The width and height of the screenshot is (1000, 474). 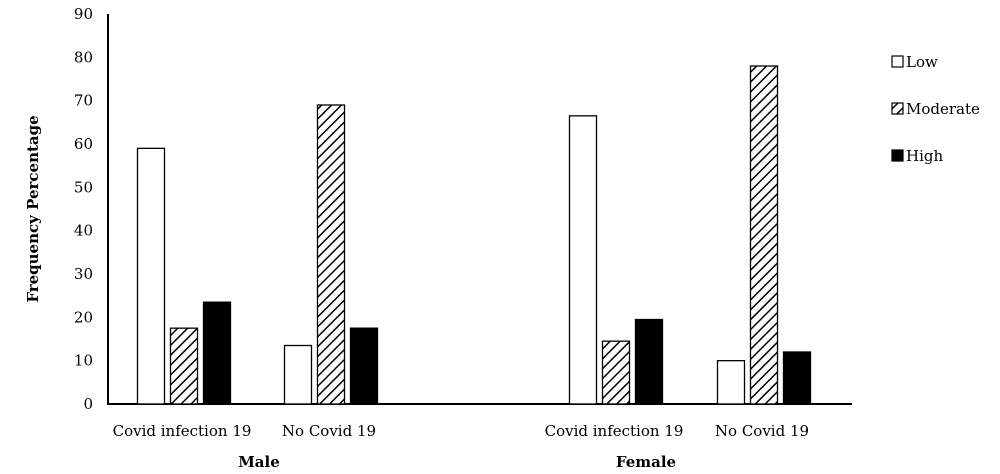 I want to click on legend-label-high: High, so click(x=924, y=156).